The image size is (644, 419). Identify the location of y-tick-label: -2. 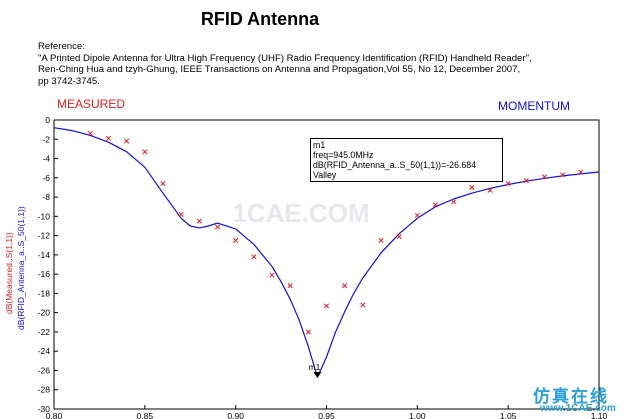
(46, 139).